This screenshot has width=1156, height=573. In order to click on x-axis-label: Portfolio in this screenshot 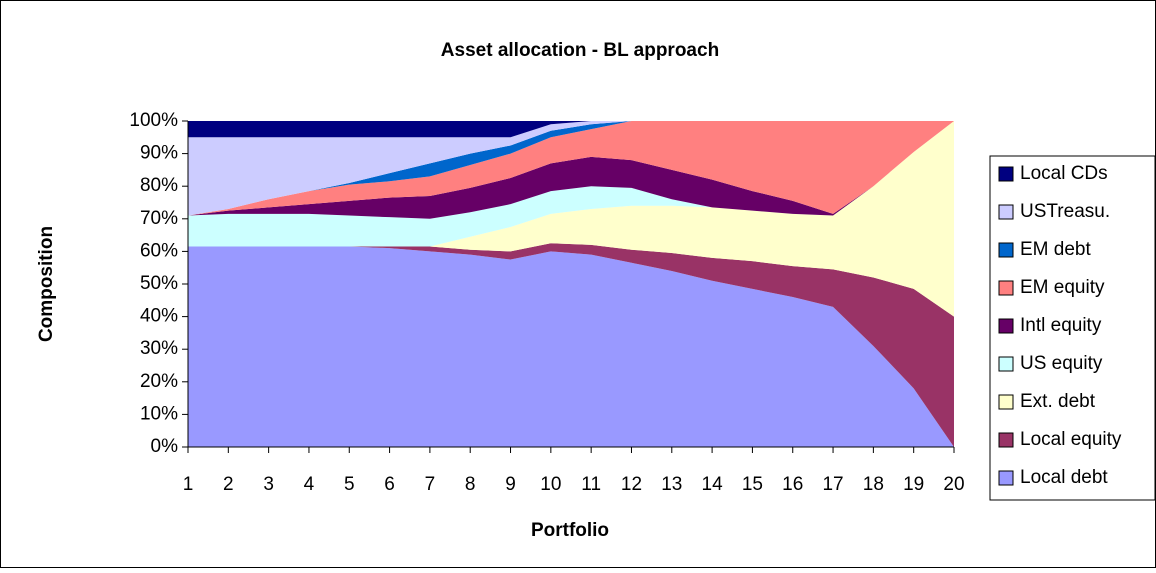, I will do `click(570, 530)`.